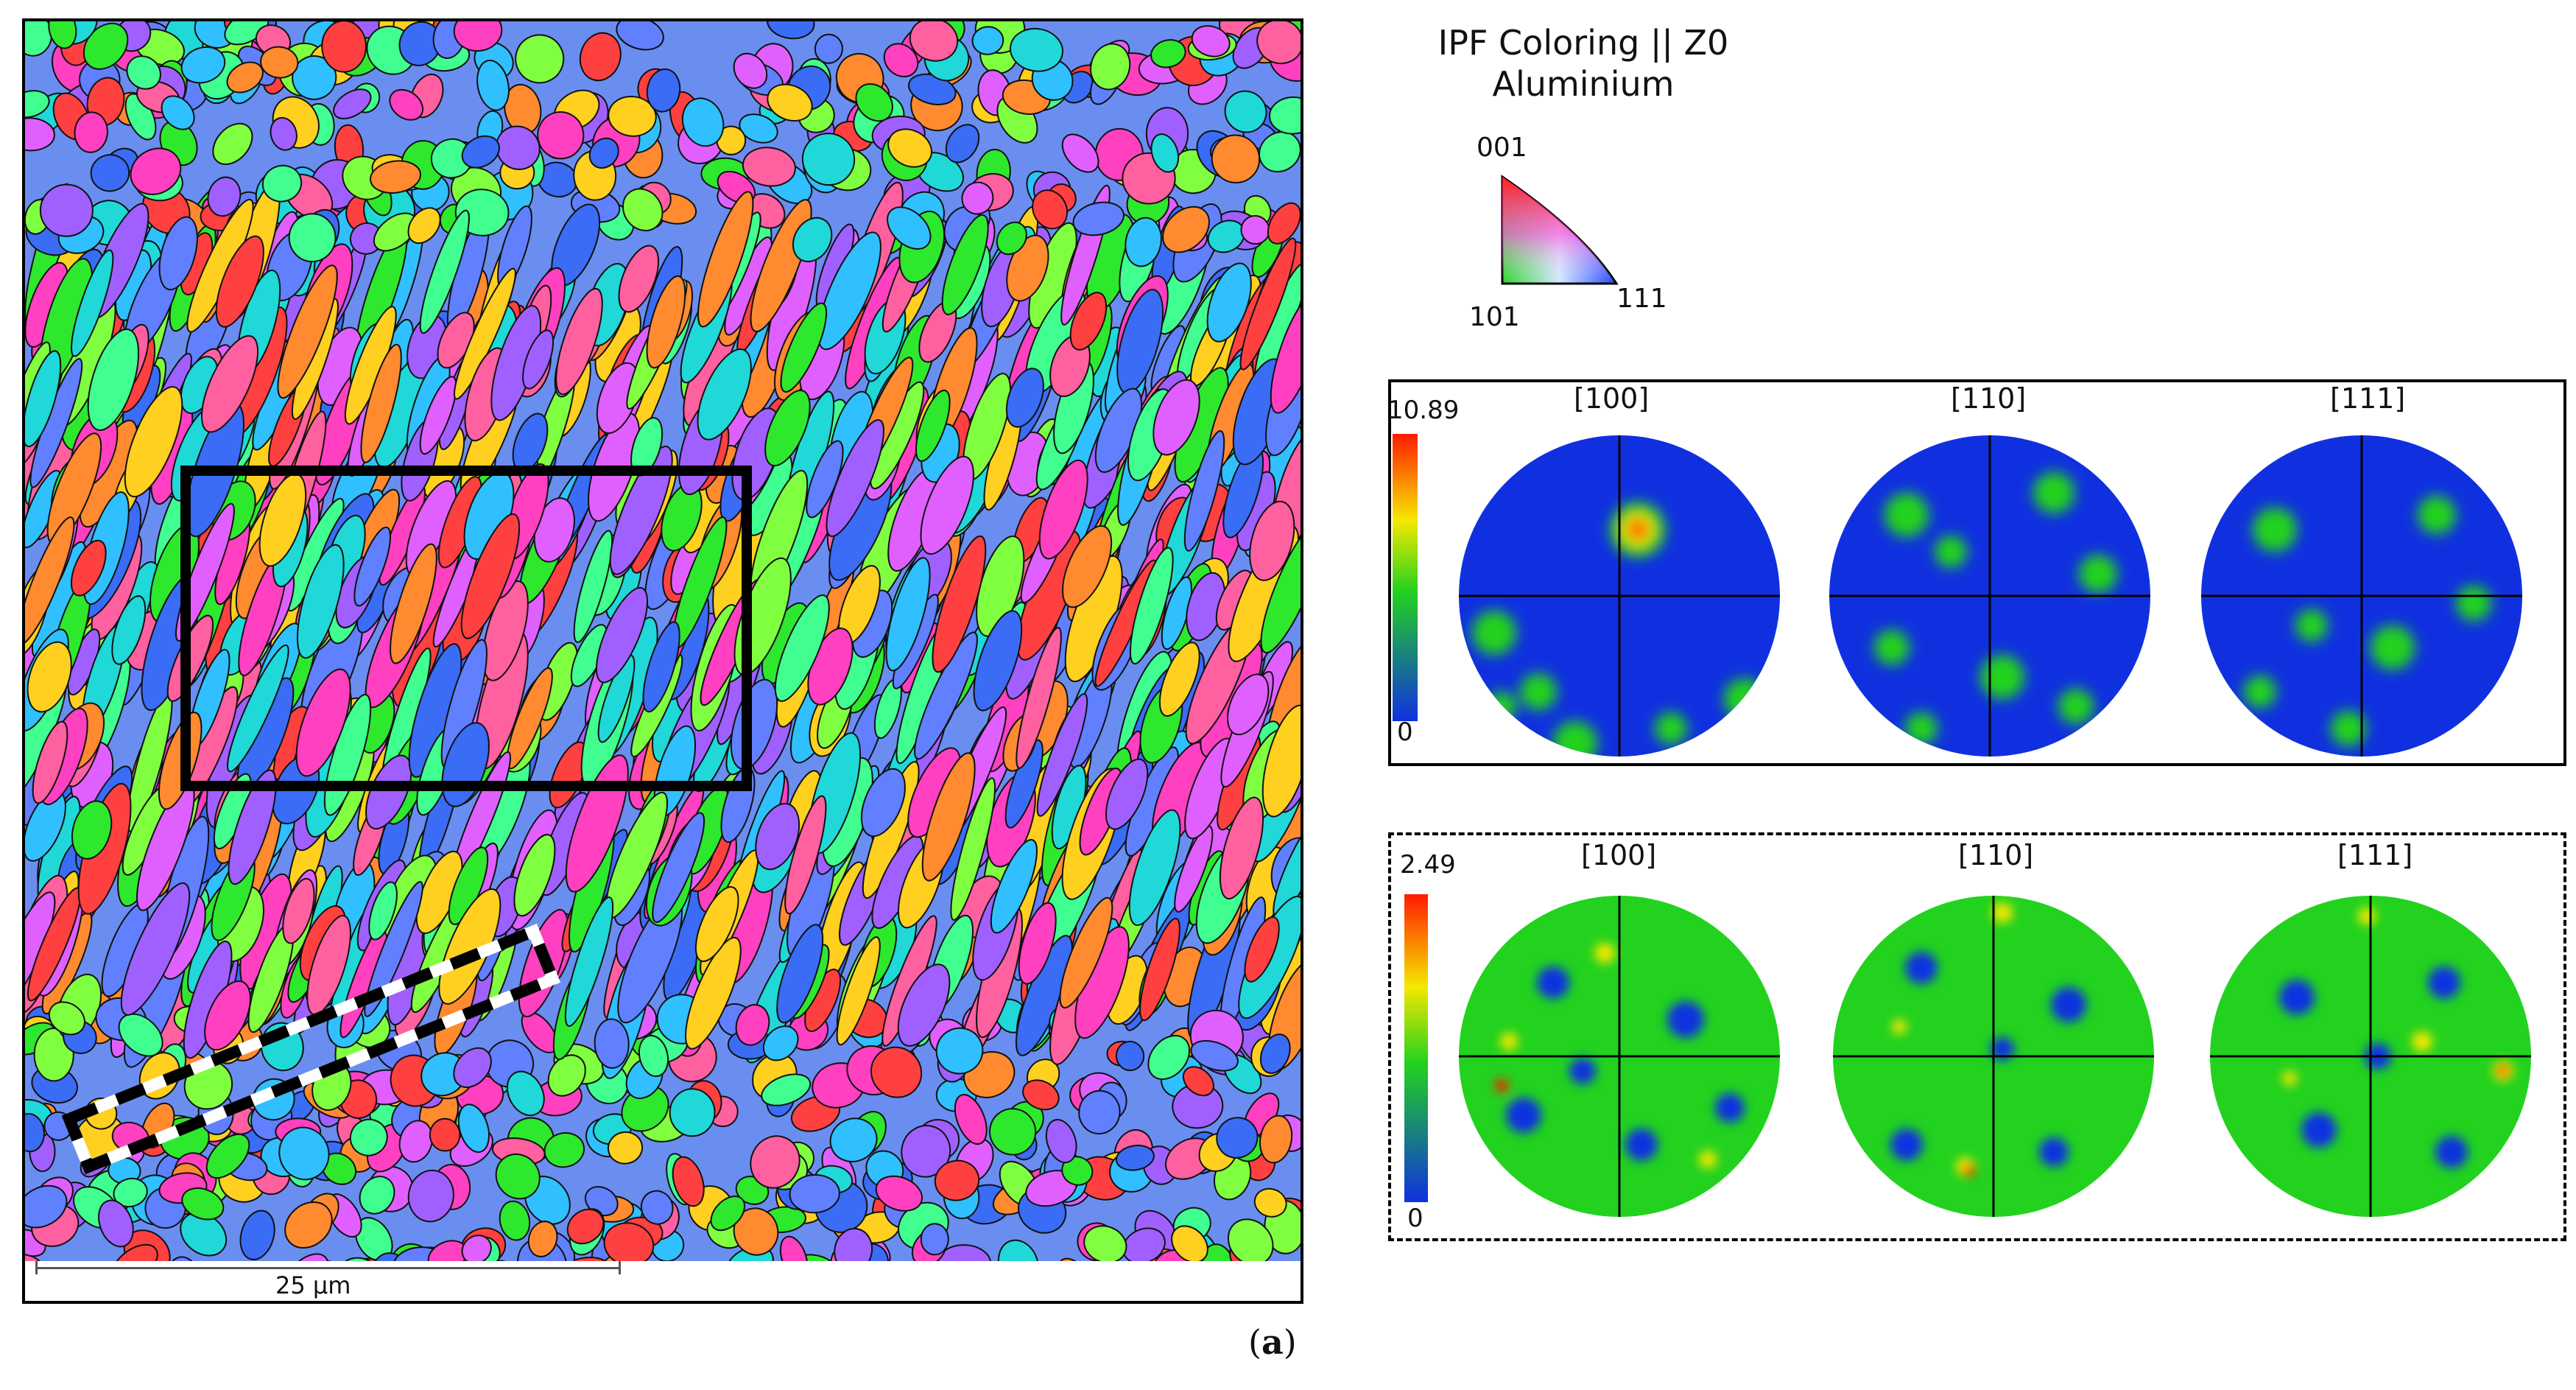 The height and width of the screenshot is (1390, 2576). I want to click on ipf-vertex-001: 001, so click(1502, 148).